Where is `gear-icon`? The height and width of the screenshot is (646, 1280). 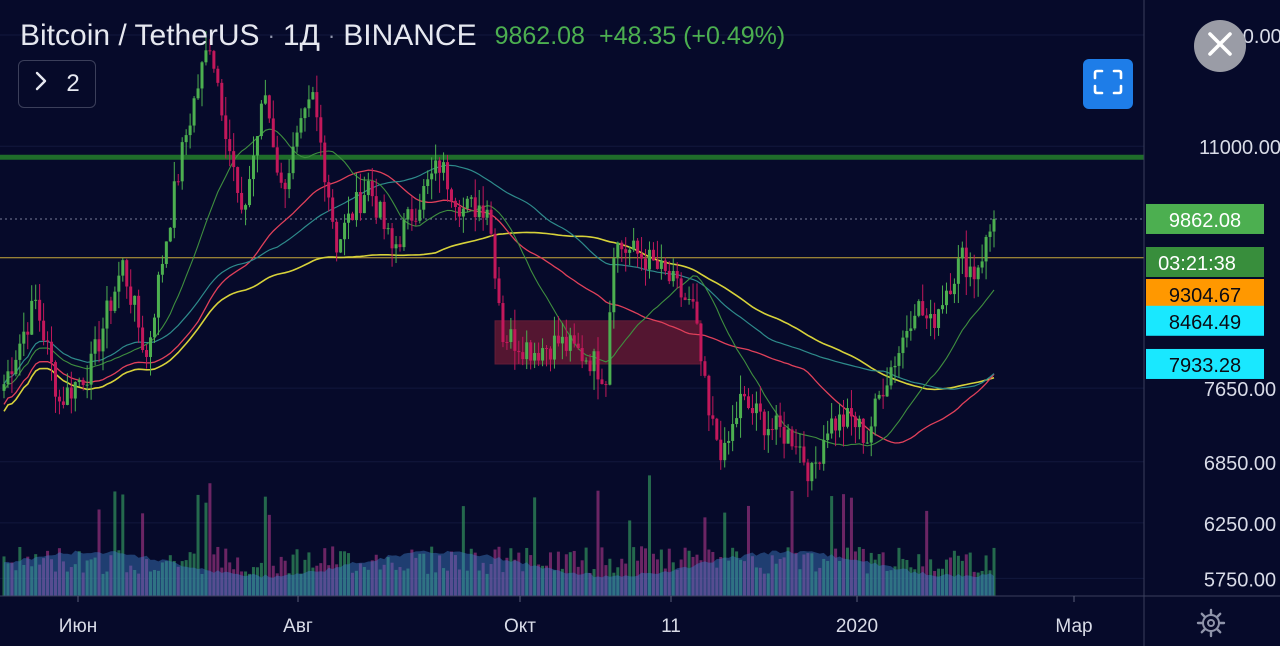 gear-icon is located at coordinates (1211, 623).